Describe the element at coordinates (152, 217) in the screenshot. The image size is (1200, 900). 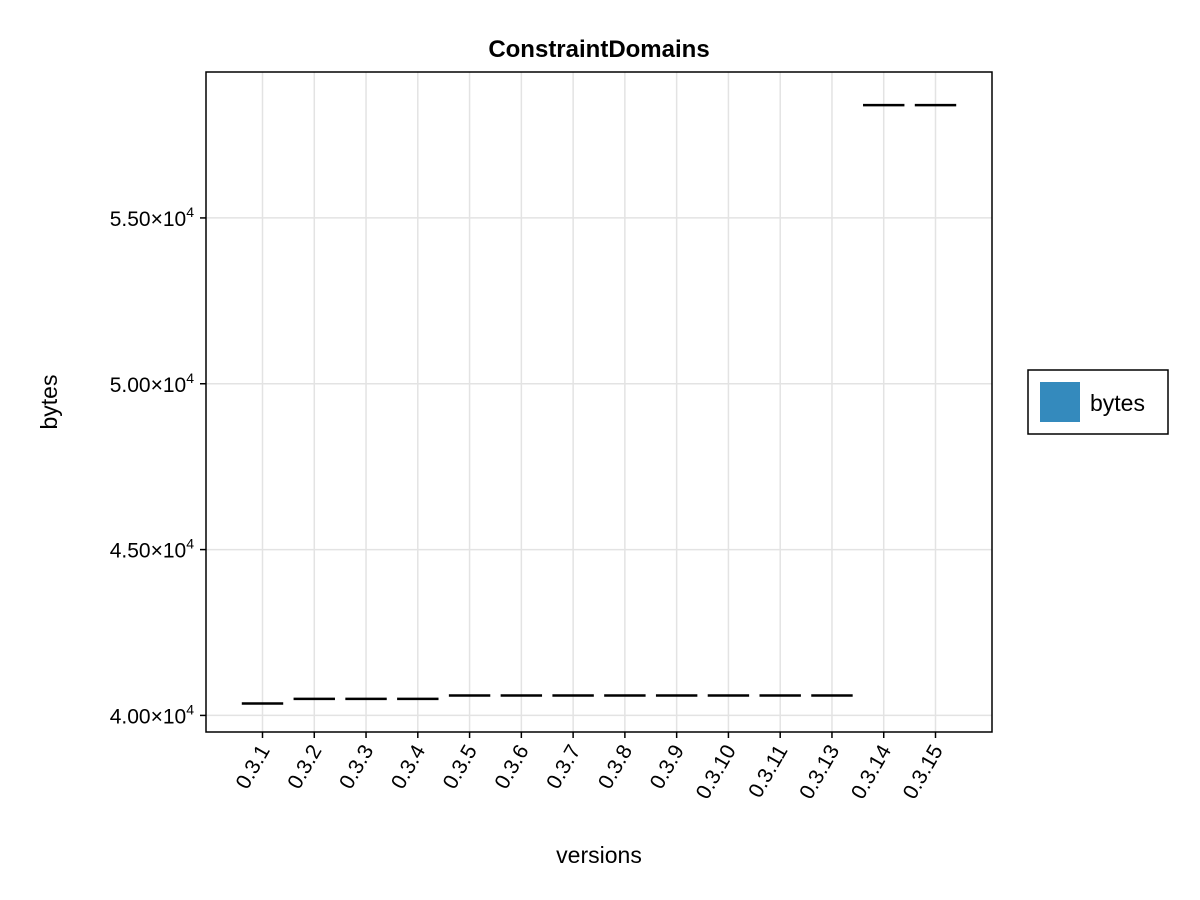
I see `y-tick-label: 5.50×10⁴` at that location.